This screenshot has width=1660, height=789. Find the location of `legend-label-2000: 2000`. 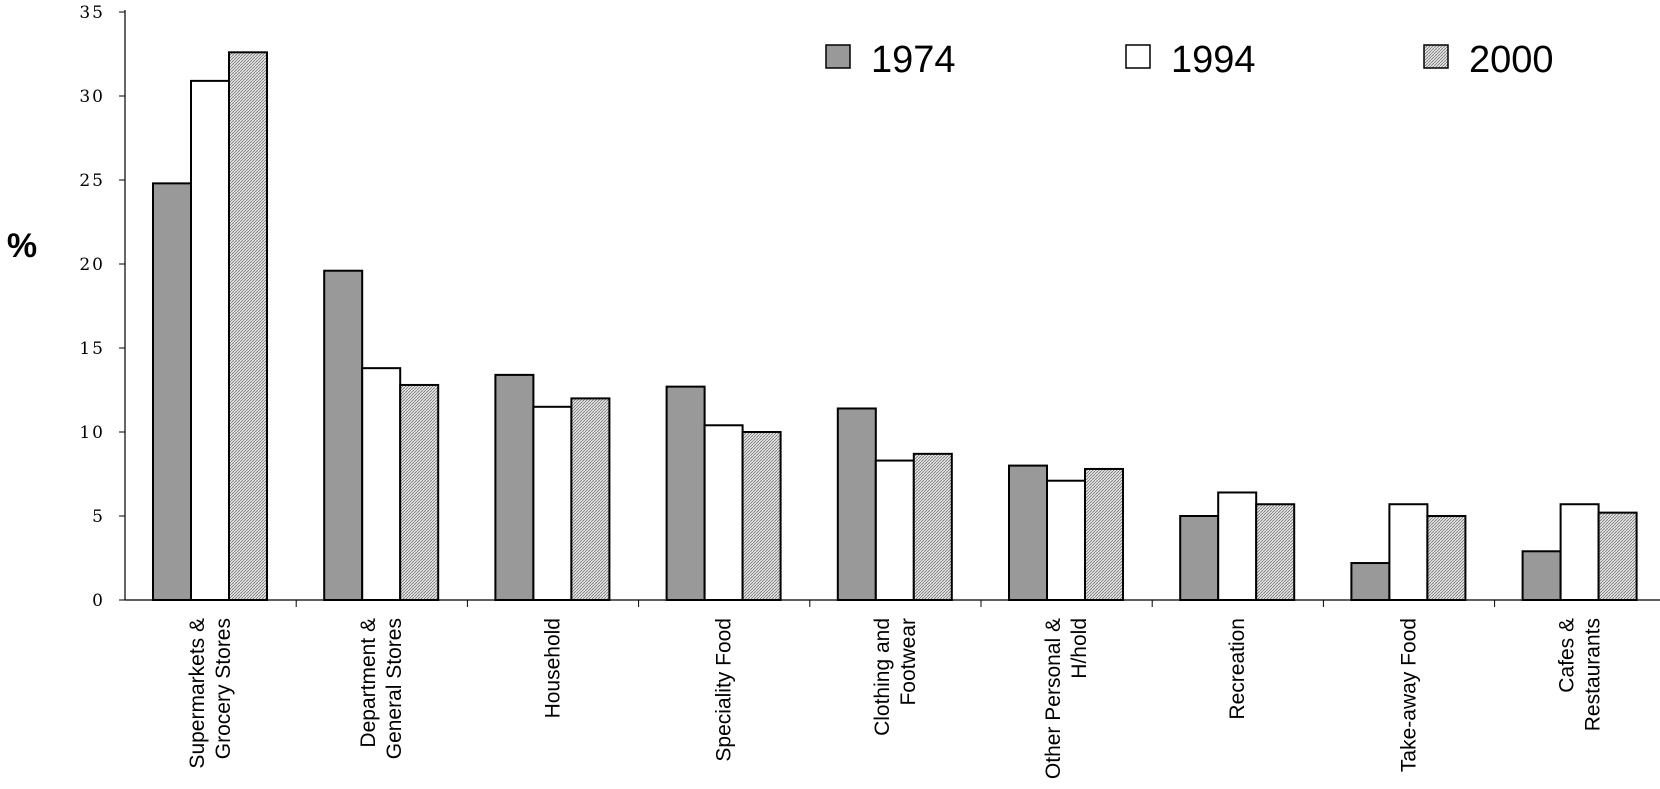

legend-label-2000: 2000 is located at coordinates (1511, 60).